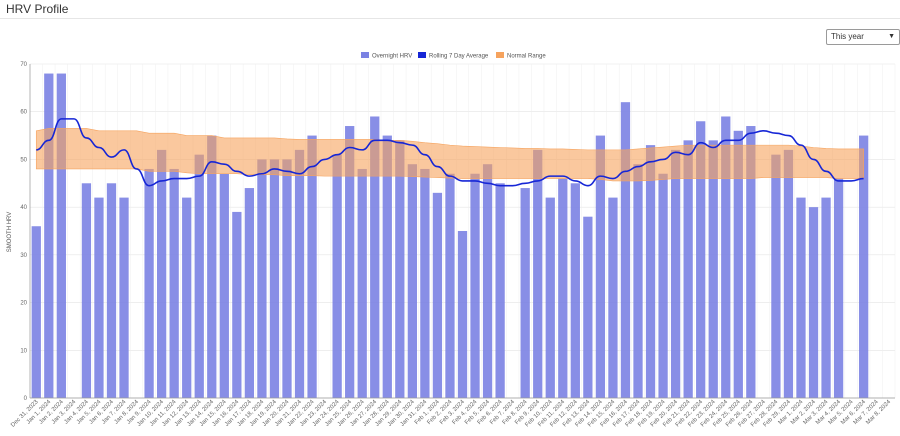 Image resolution: width=900 pixels, height=436 pixels. Describe the element at coordinates (459, 57) in the screenshot. I see `legend-label-rolling-average: Rolling 7 Day Average` at that location.